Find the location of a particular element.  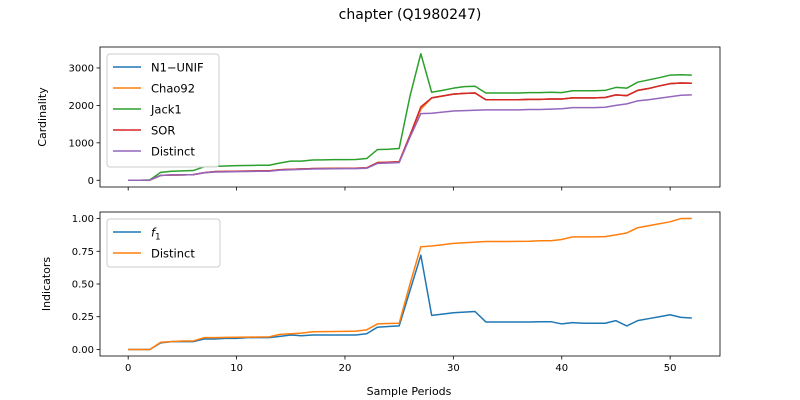

legend: f1 Distinct is located at coordinates (163, 243).